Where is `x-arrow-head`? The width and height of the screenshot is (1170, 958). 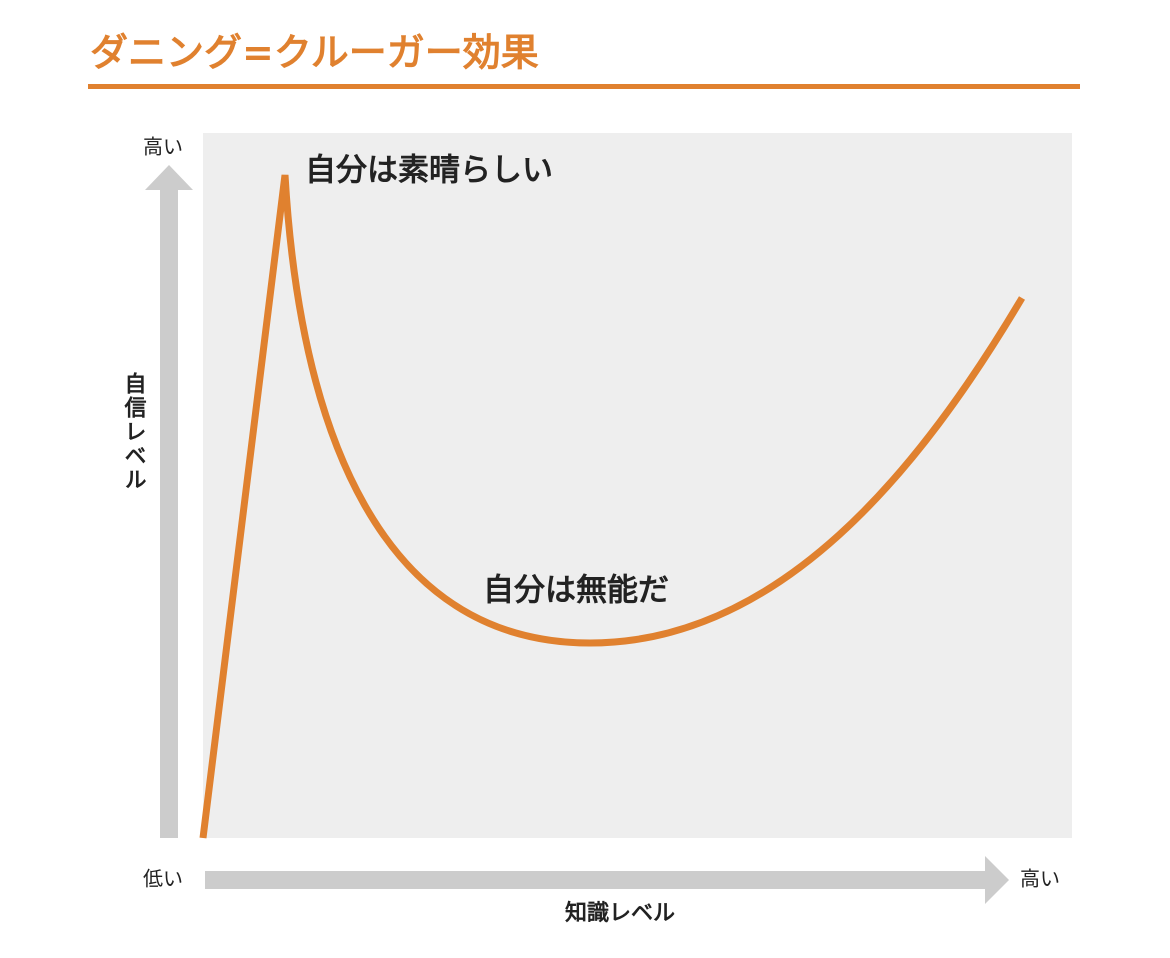 x-arrow-head is located at coordinates (997, 880).